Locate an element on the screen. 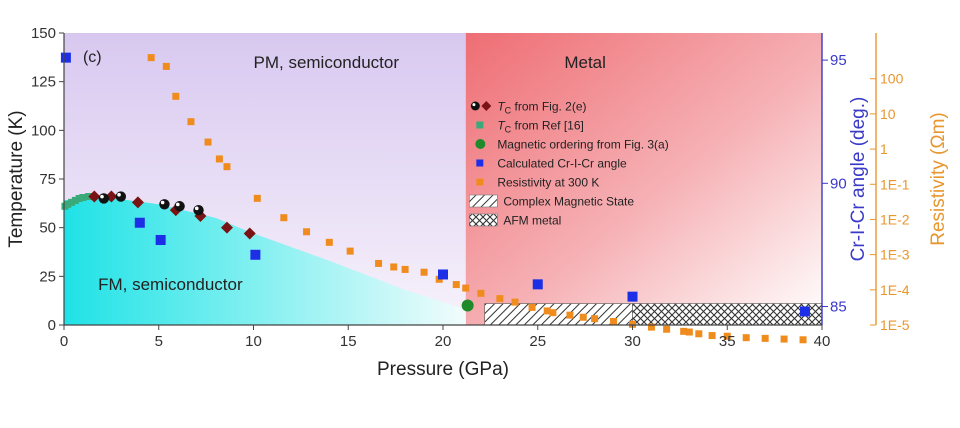  legend-label: Complex Magnetic State is located at coordinates (568, 202).